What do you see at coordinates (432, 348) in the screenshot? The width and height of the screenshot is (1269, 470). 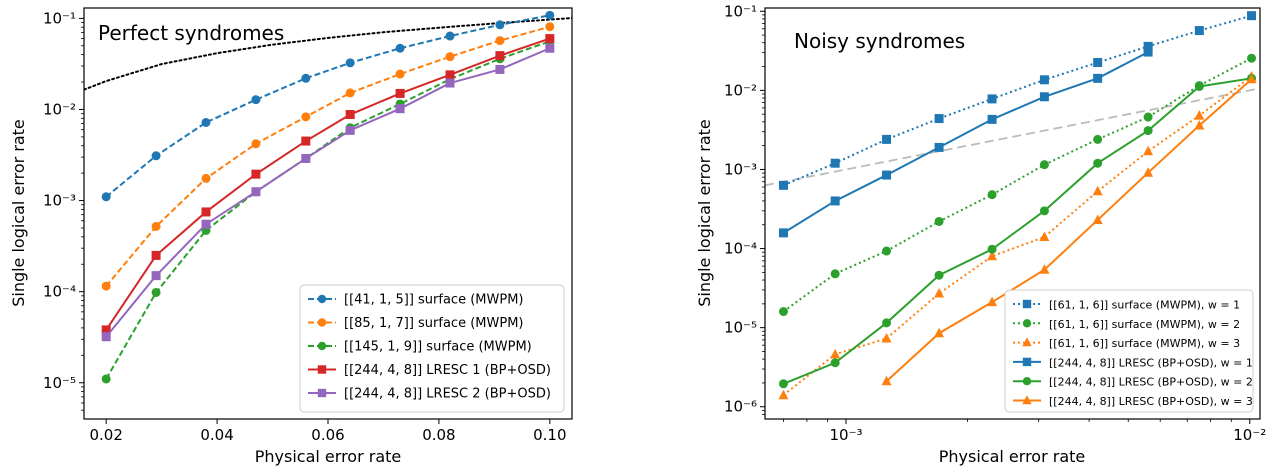 I see `legend-frame` at bounding box center [432, 348].